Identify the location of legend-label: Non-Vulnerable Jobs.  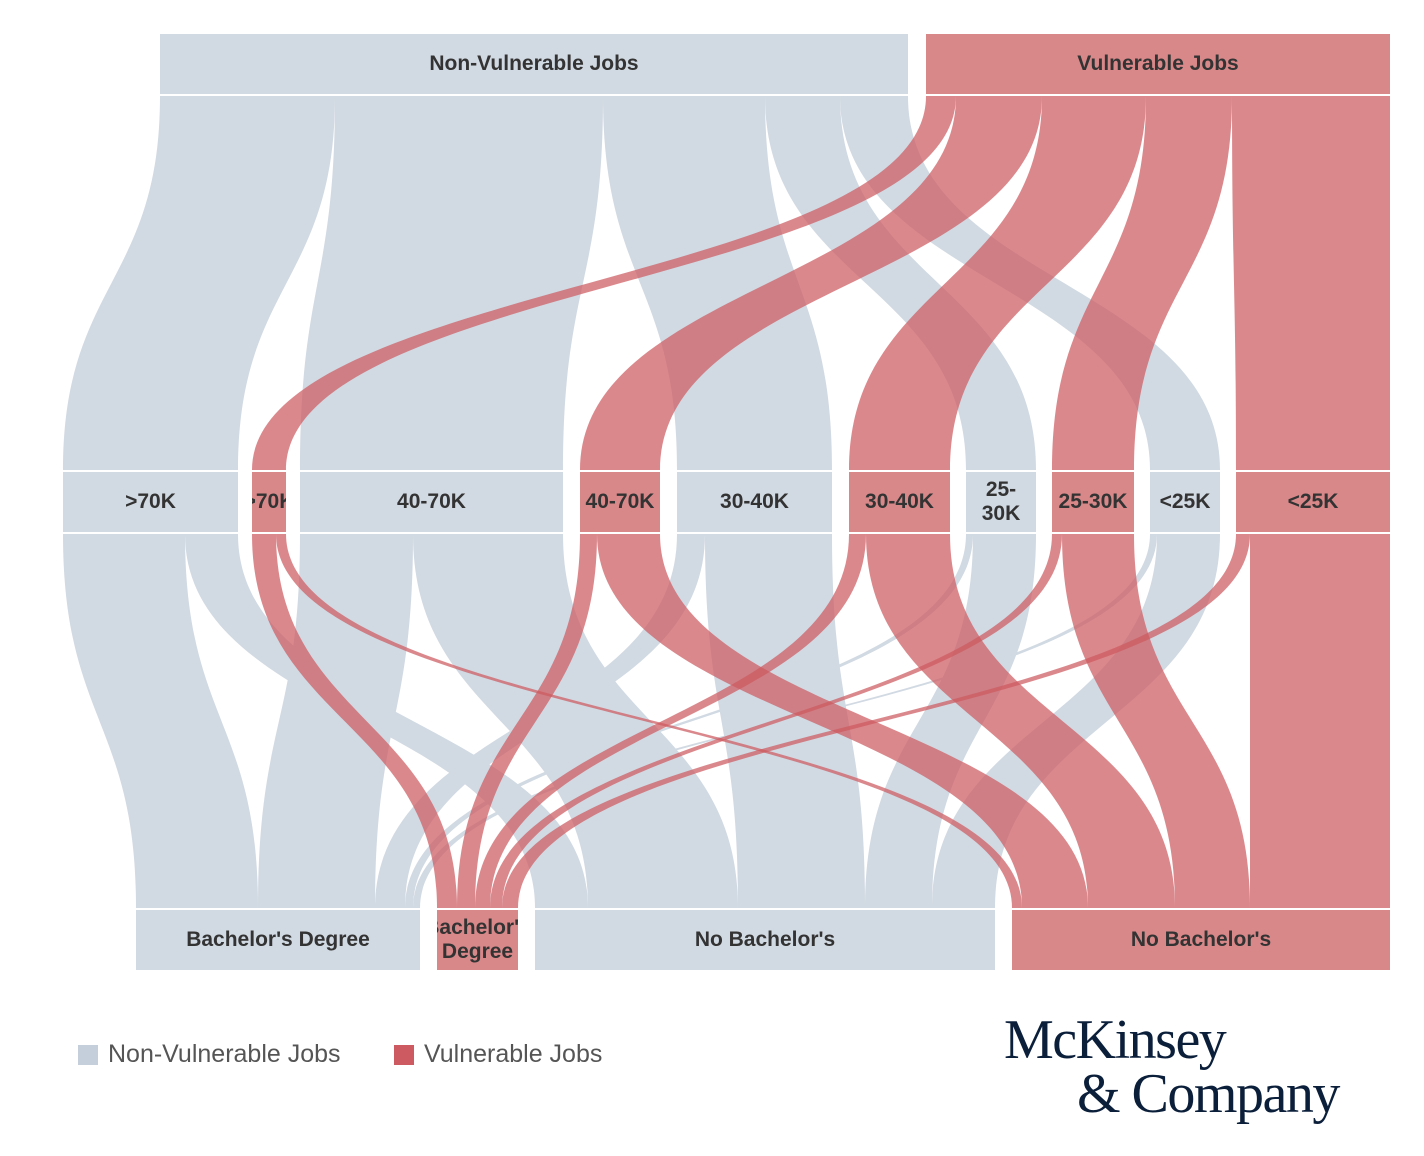
(224, 1054).